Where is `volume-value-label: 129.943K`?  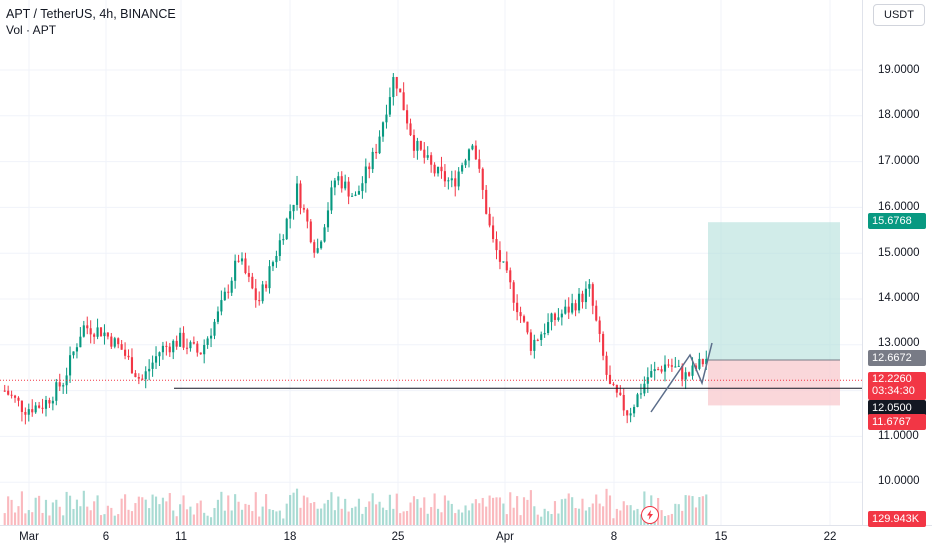
volume-value-label: 129.943K is located at coordinates (897, 519).